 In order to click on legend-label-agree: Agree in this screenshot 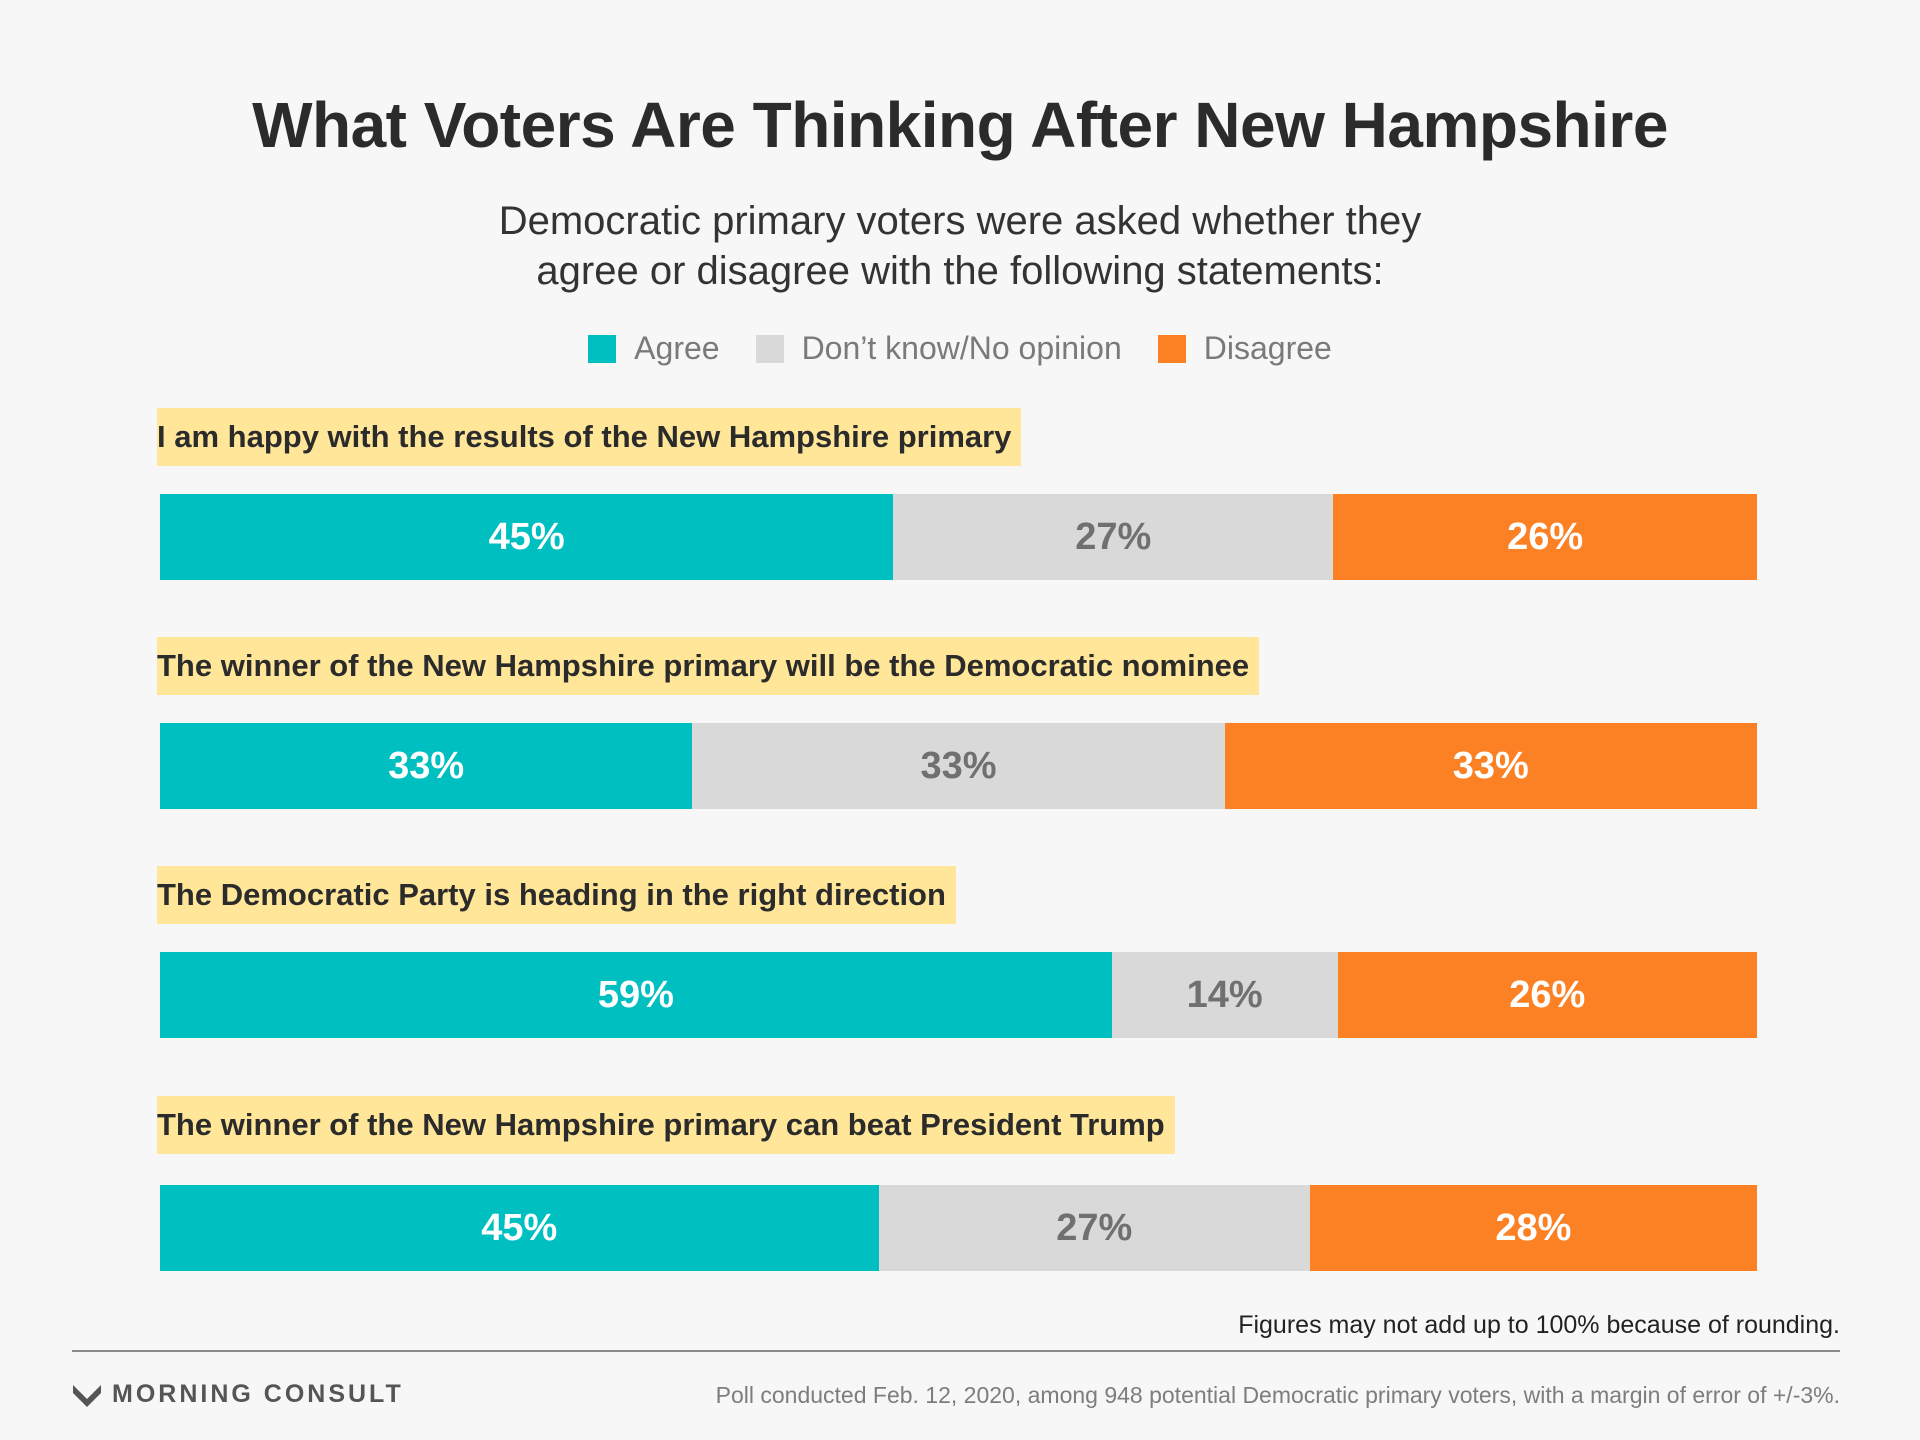, I will do `click(677, 348)`.